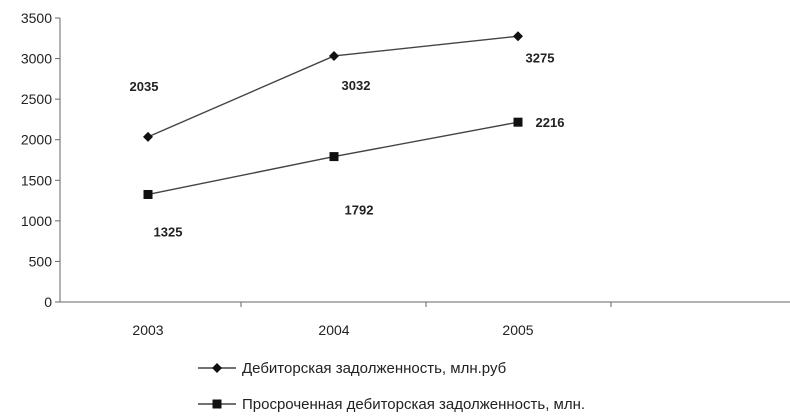  Describe the element at coordinates (36, 59) in the screenshot. I see `y-tick-label: 3000` at that location.